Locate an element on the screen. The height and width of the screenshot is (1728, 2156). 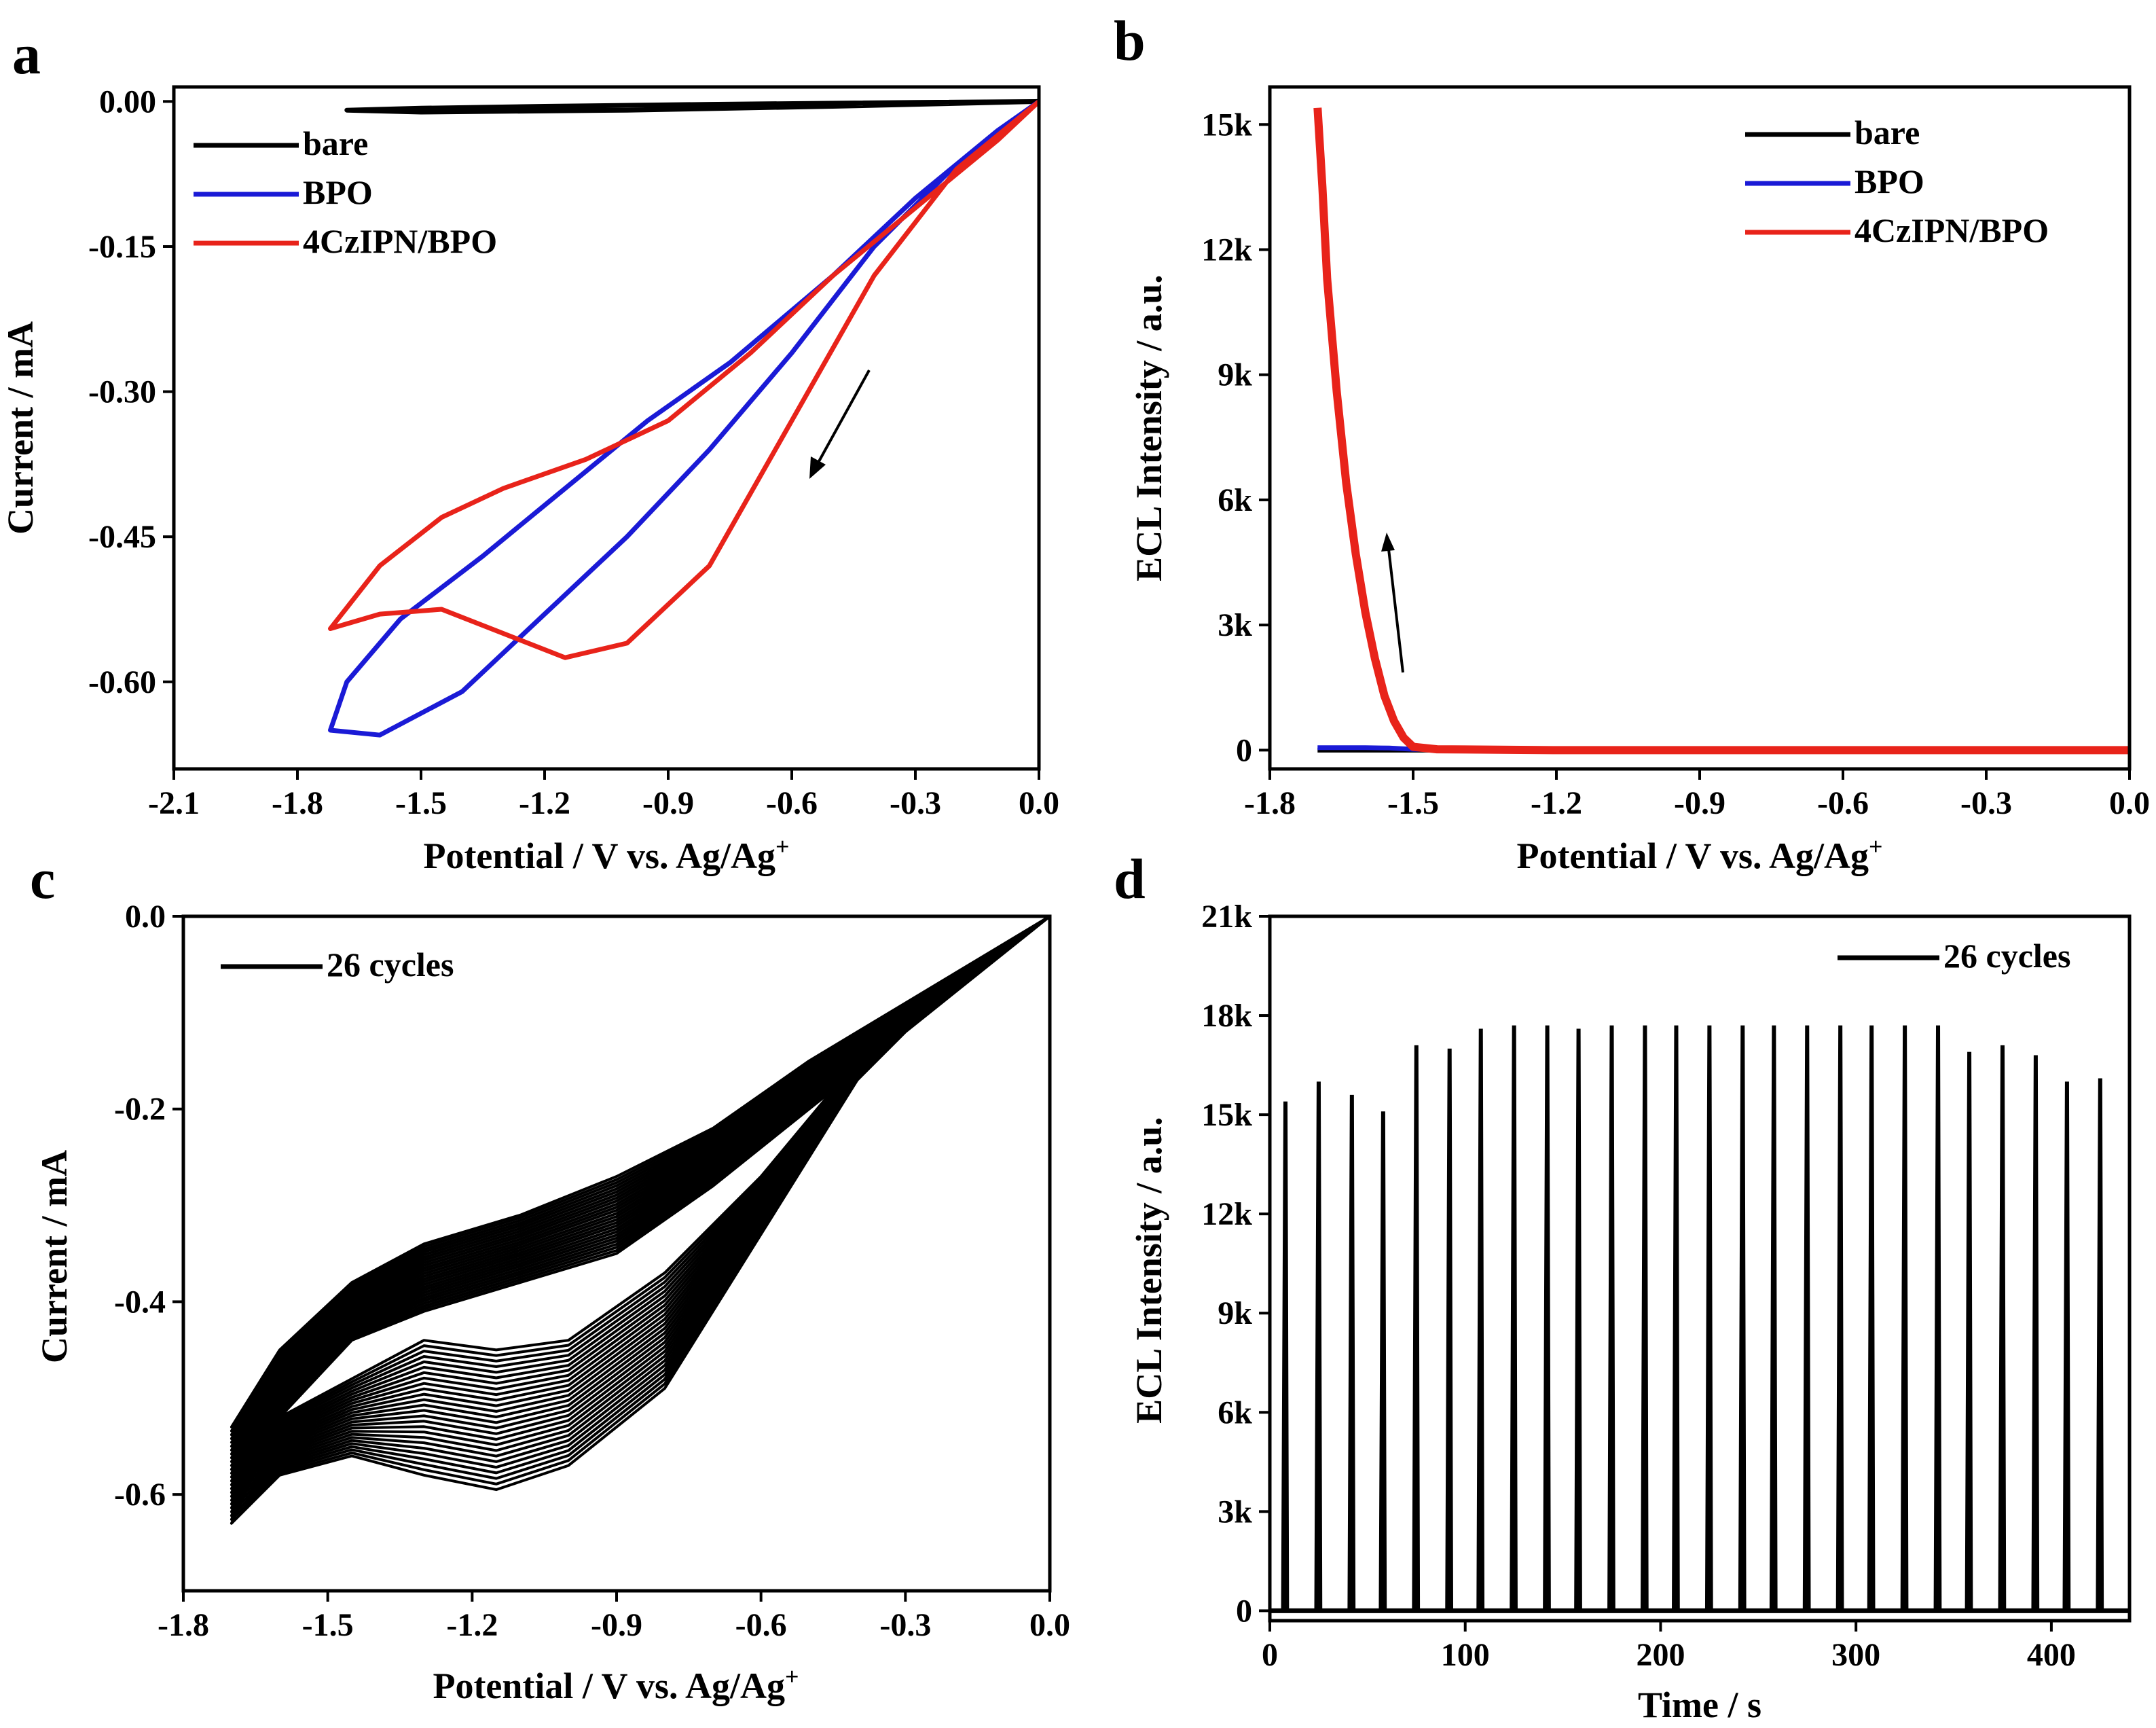
x-axis-title-a: Potential / V vs. Ag/Ag+ is located at coordinates (606, 854).